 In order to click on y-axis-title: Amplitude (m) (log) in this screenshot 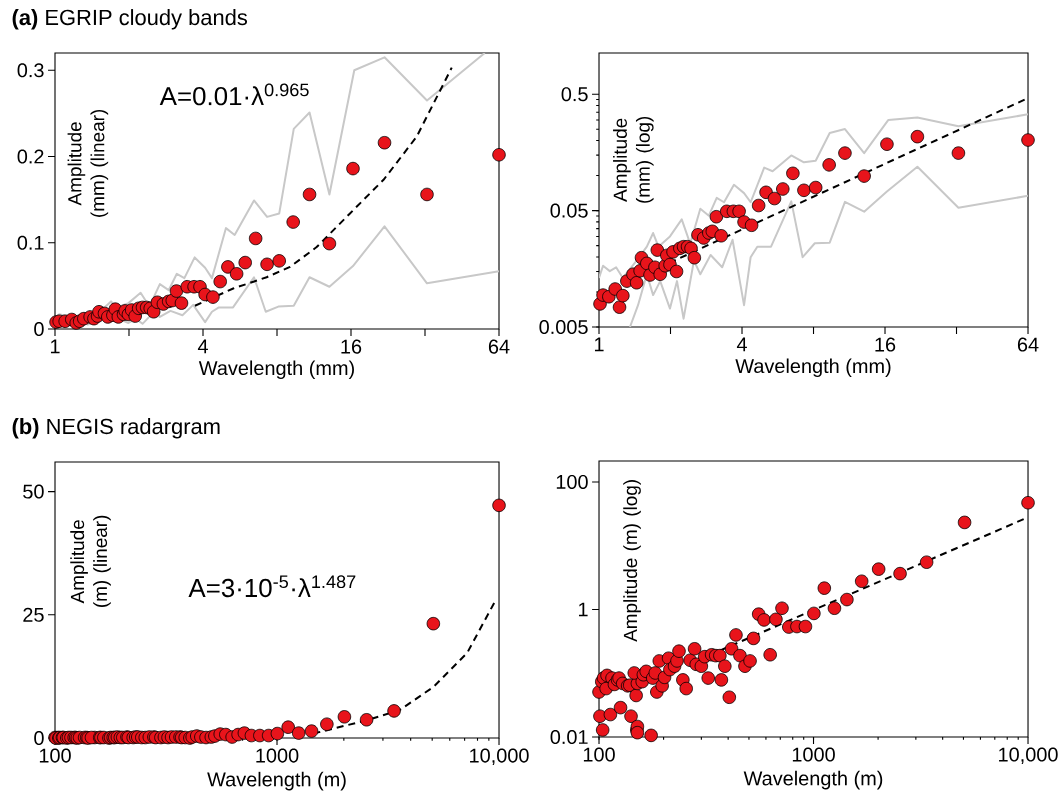, I will do `click(632, 561)`.